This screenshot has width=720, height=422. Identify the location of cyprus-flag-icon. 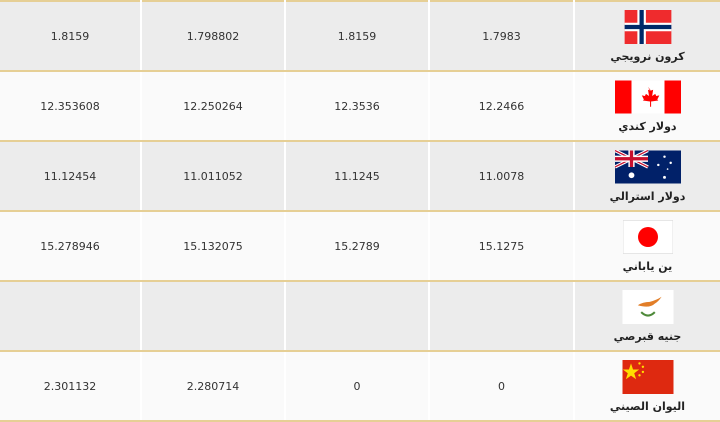
(647, 306).